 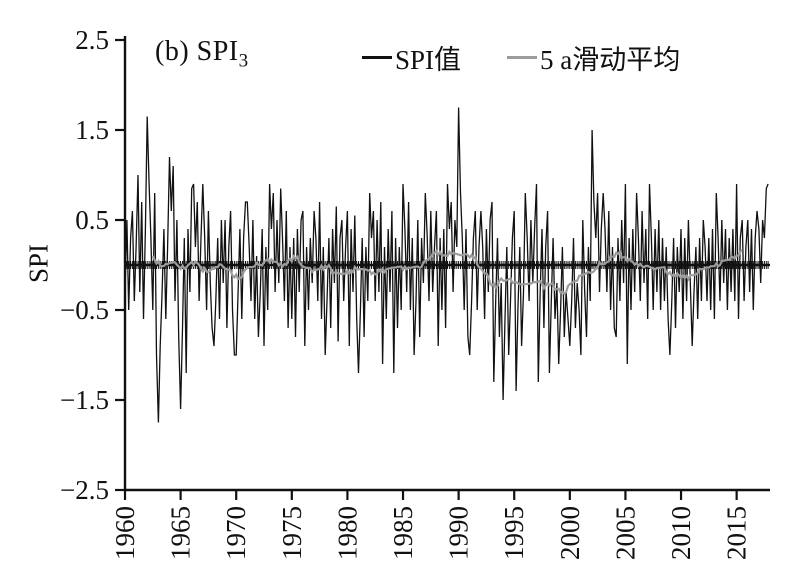 I want to click on x-tick-label: 1980, so click(x=347, y=533).